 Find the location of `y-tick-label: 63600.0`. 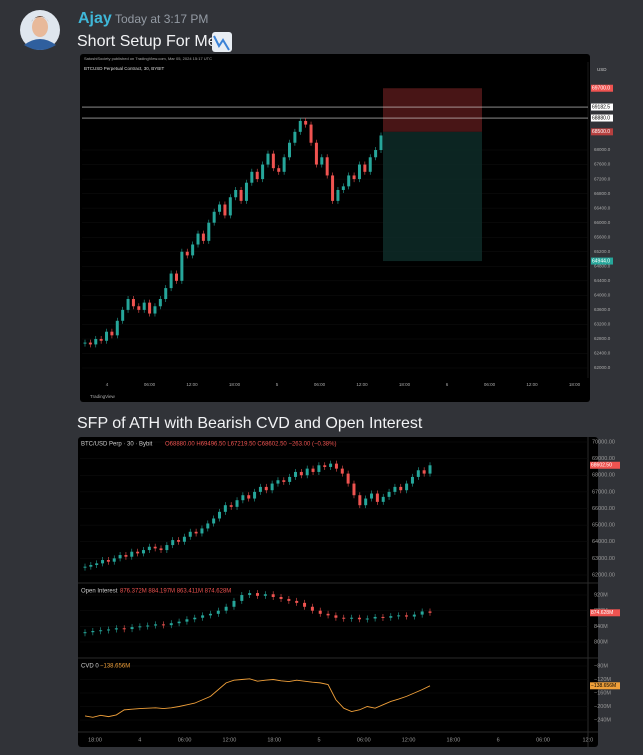

y-tick-label: 63600.0 is located at coordinates (602, 309).